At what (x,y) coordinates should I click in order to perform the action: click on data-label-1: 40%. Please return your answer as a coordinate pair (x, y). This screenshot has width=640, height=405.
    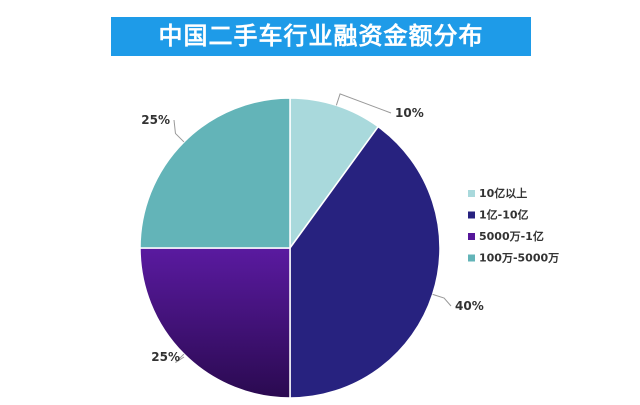
    Looking at the image, I should click on (469, 306).